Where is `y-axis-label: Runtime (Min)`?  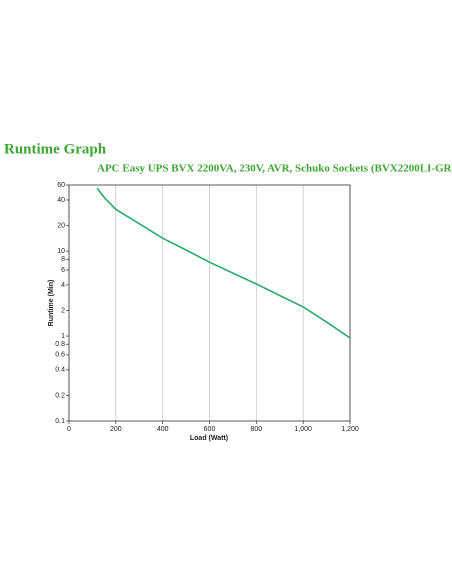 y-axis-label: Runtime (Min) is located at coordinates (51, 303).